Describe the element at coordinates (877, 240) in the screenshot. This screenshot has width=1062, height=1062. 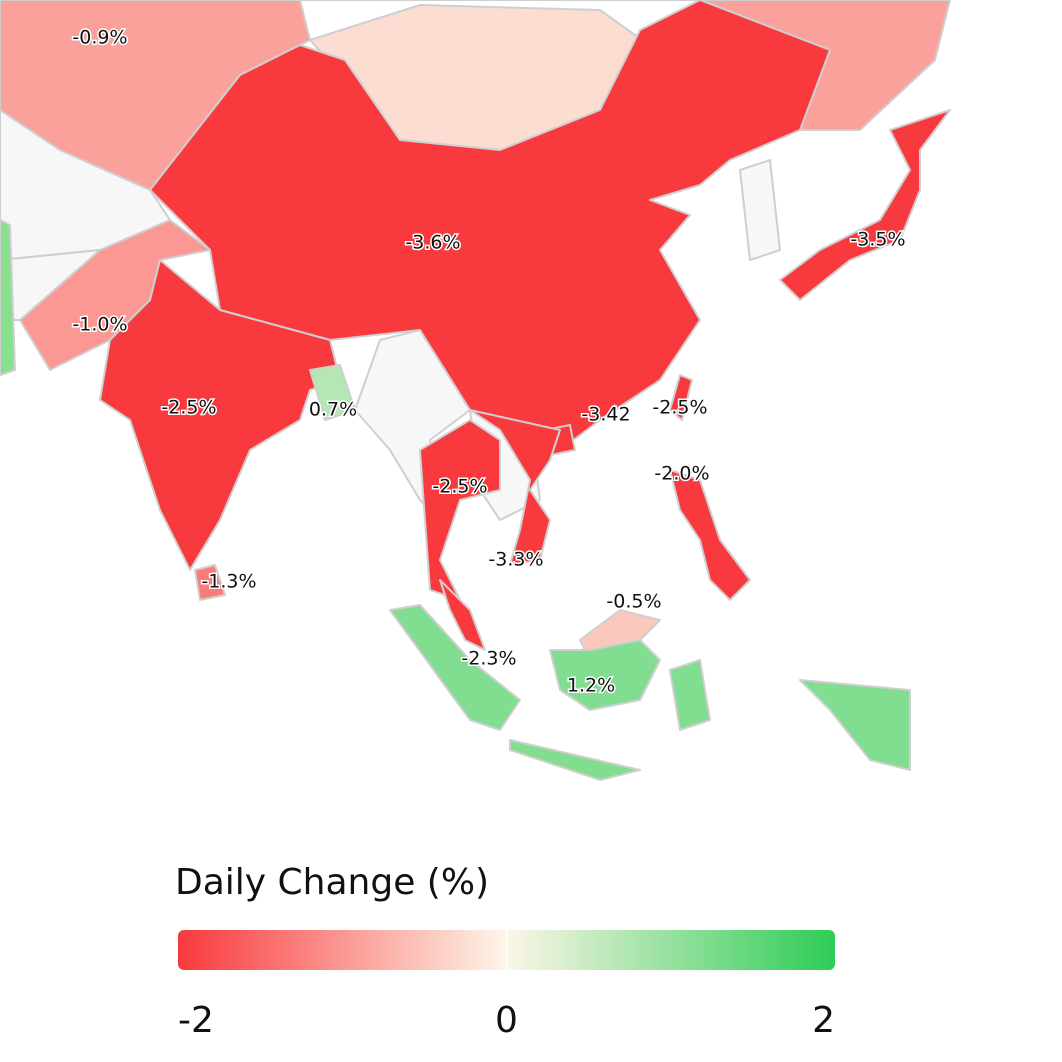
I see `region-label: -3.5%` at that location.